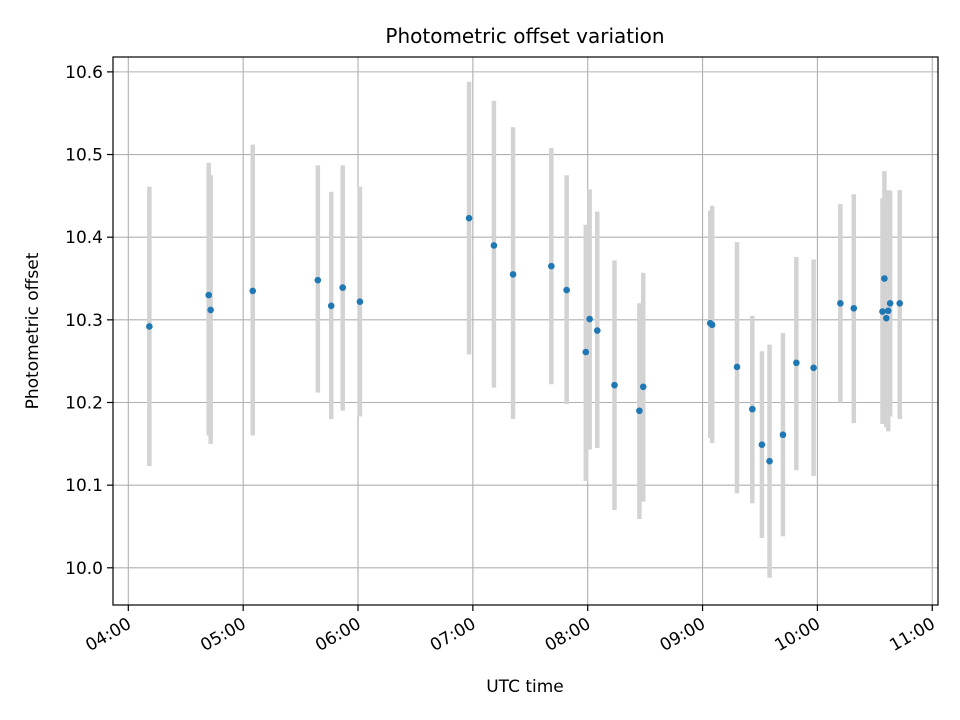  Describe the element at coordinates (84, 486) in the screenshot. I see `y-tick-label: 10.1` at that location.